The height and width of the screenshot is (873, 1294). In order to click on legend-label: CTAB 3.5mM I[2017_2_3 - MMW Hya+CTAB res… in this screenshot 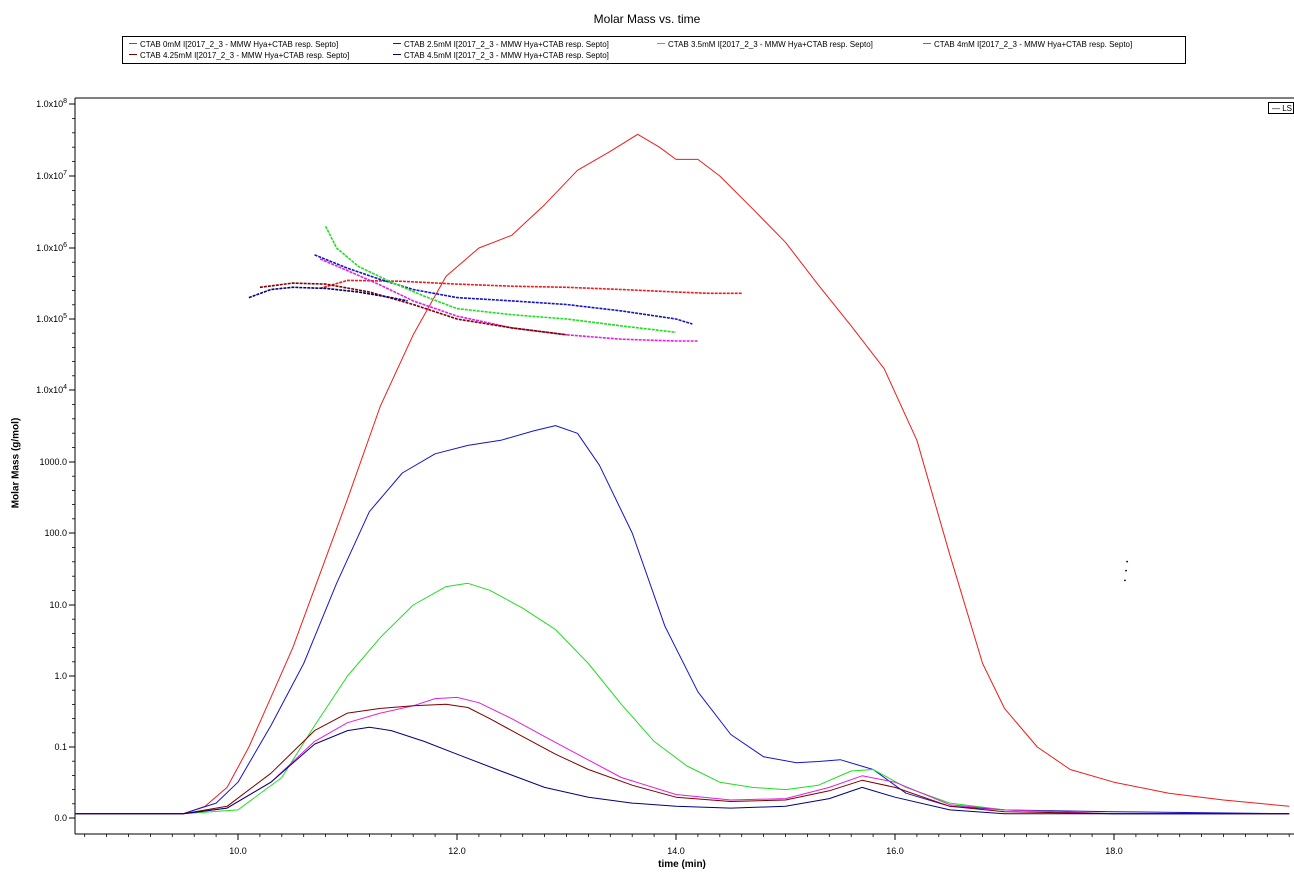, I will do `click(770, 44)`.